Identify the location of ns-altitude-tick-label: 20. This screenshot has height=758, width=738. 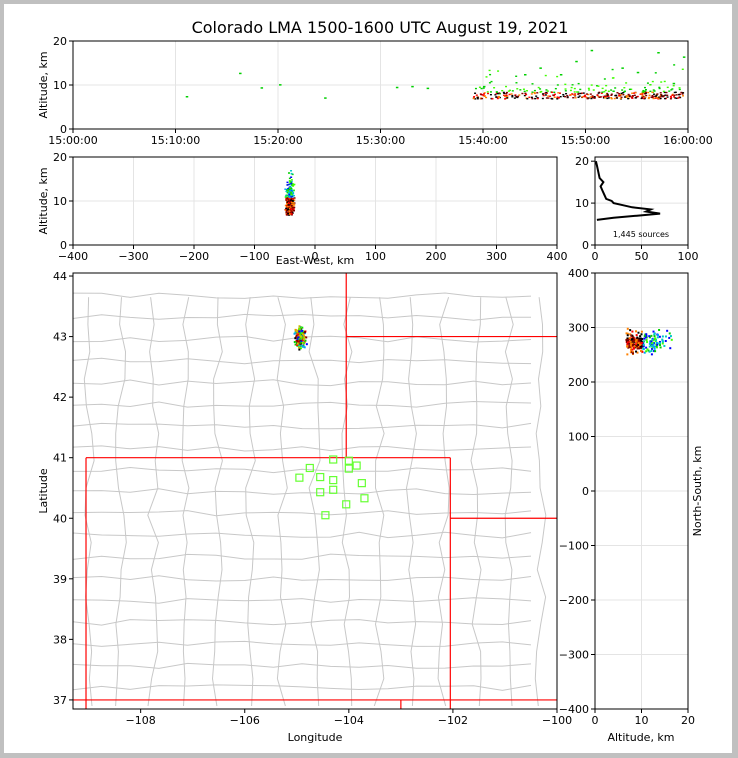
(688, 720).